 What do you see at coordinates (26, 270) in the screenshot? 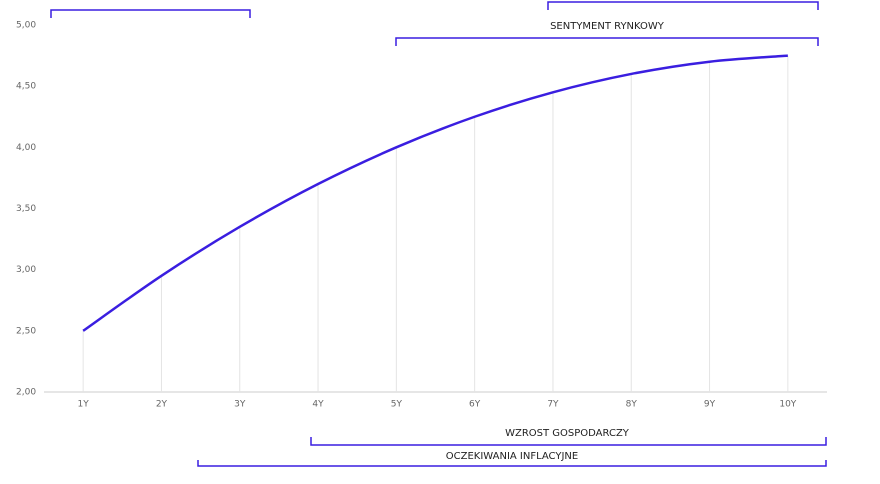
I see `y-tick-label: 3,00` at bounding box center [26, 270].